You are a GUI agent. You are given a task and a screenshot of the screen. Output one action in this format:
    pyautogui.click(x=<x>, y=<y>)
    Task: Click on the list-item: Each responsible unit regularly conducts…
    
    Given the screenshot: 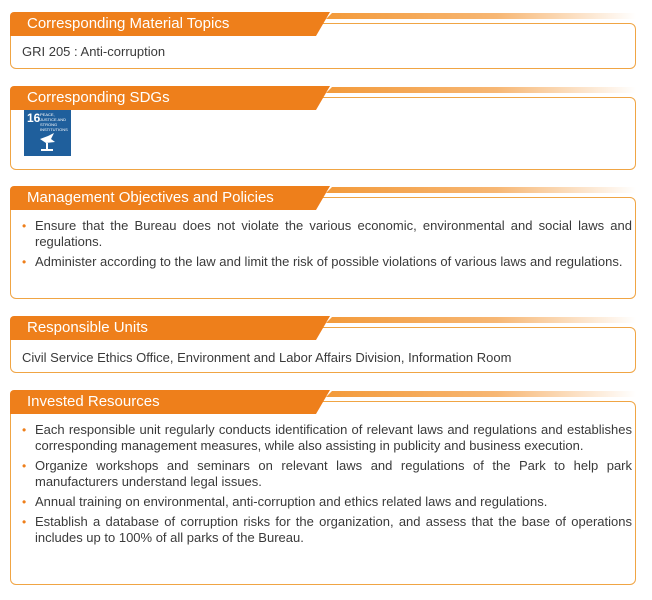 What is the action you would take?
    pyautogui.click(x=327, y=438)
    